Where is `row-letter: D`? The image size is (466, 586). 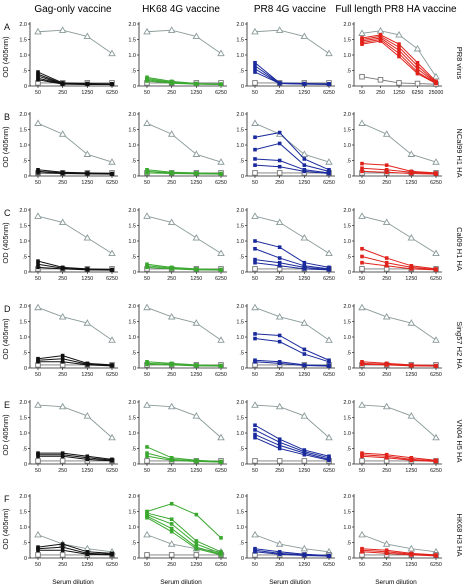 row-letter: D is located at coordinates (7, 309).